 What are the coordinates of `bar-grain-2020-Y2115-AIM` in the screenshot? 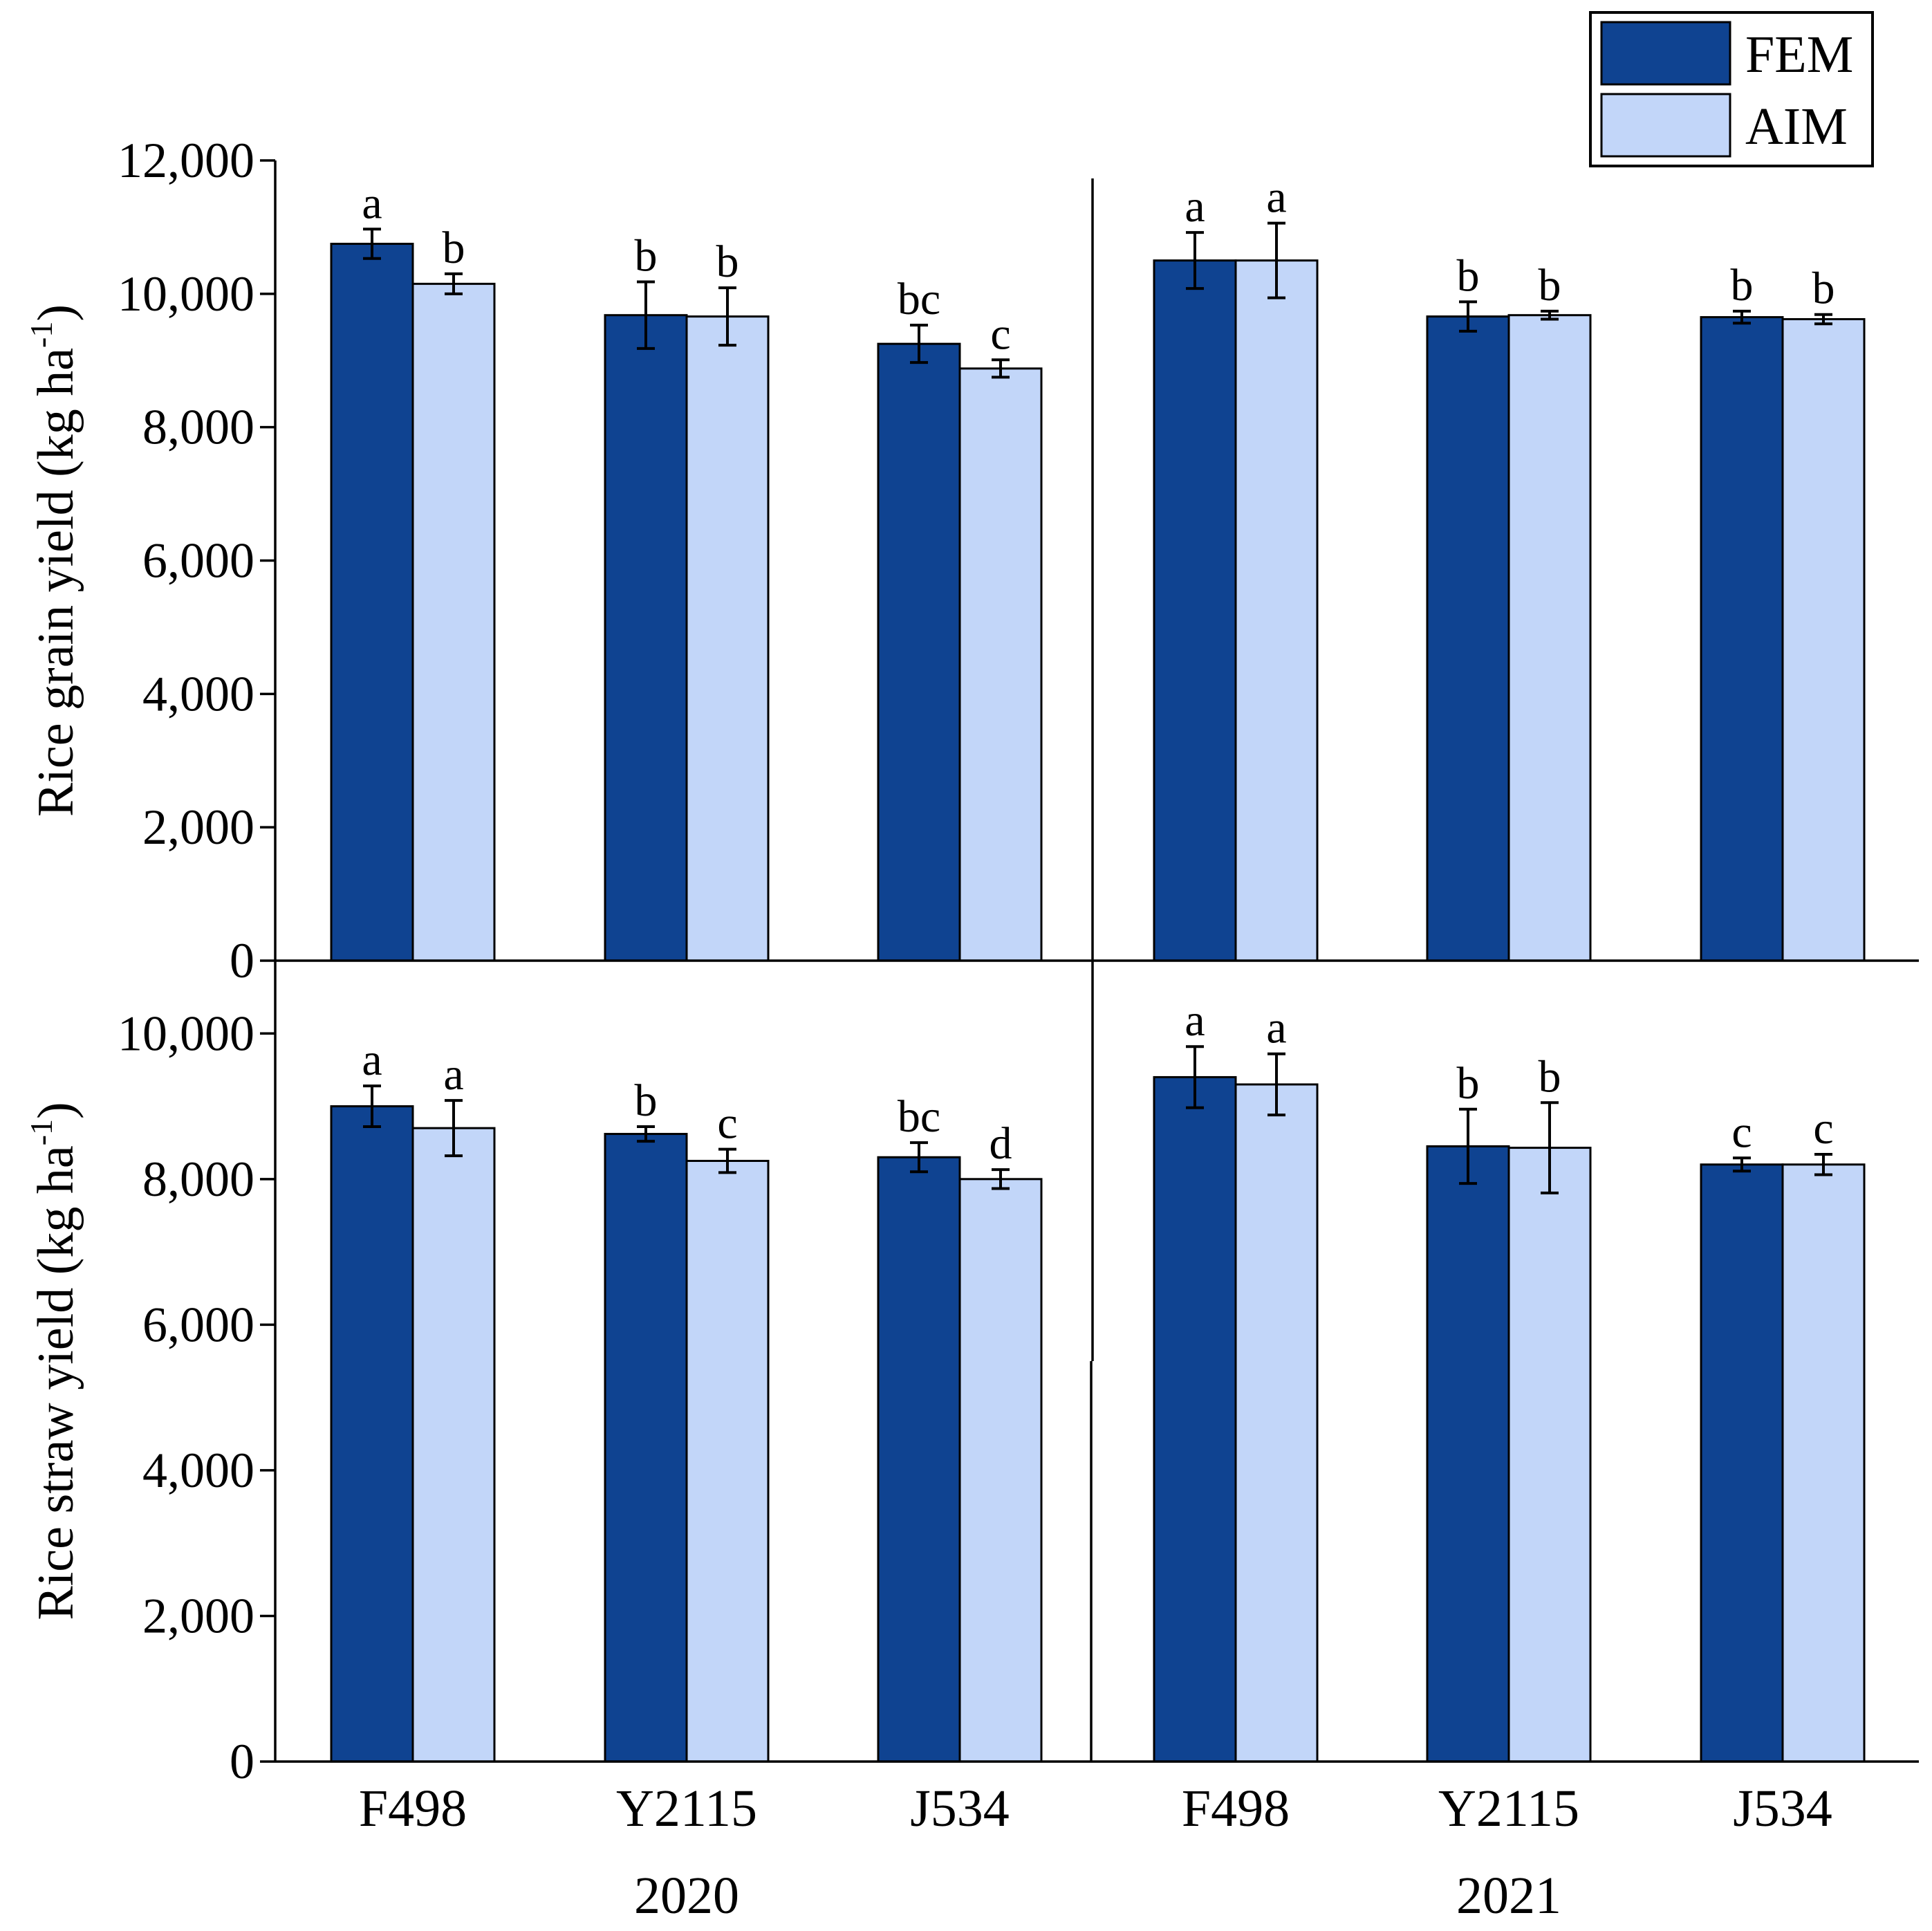 It's located at (727, 638).